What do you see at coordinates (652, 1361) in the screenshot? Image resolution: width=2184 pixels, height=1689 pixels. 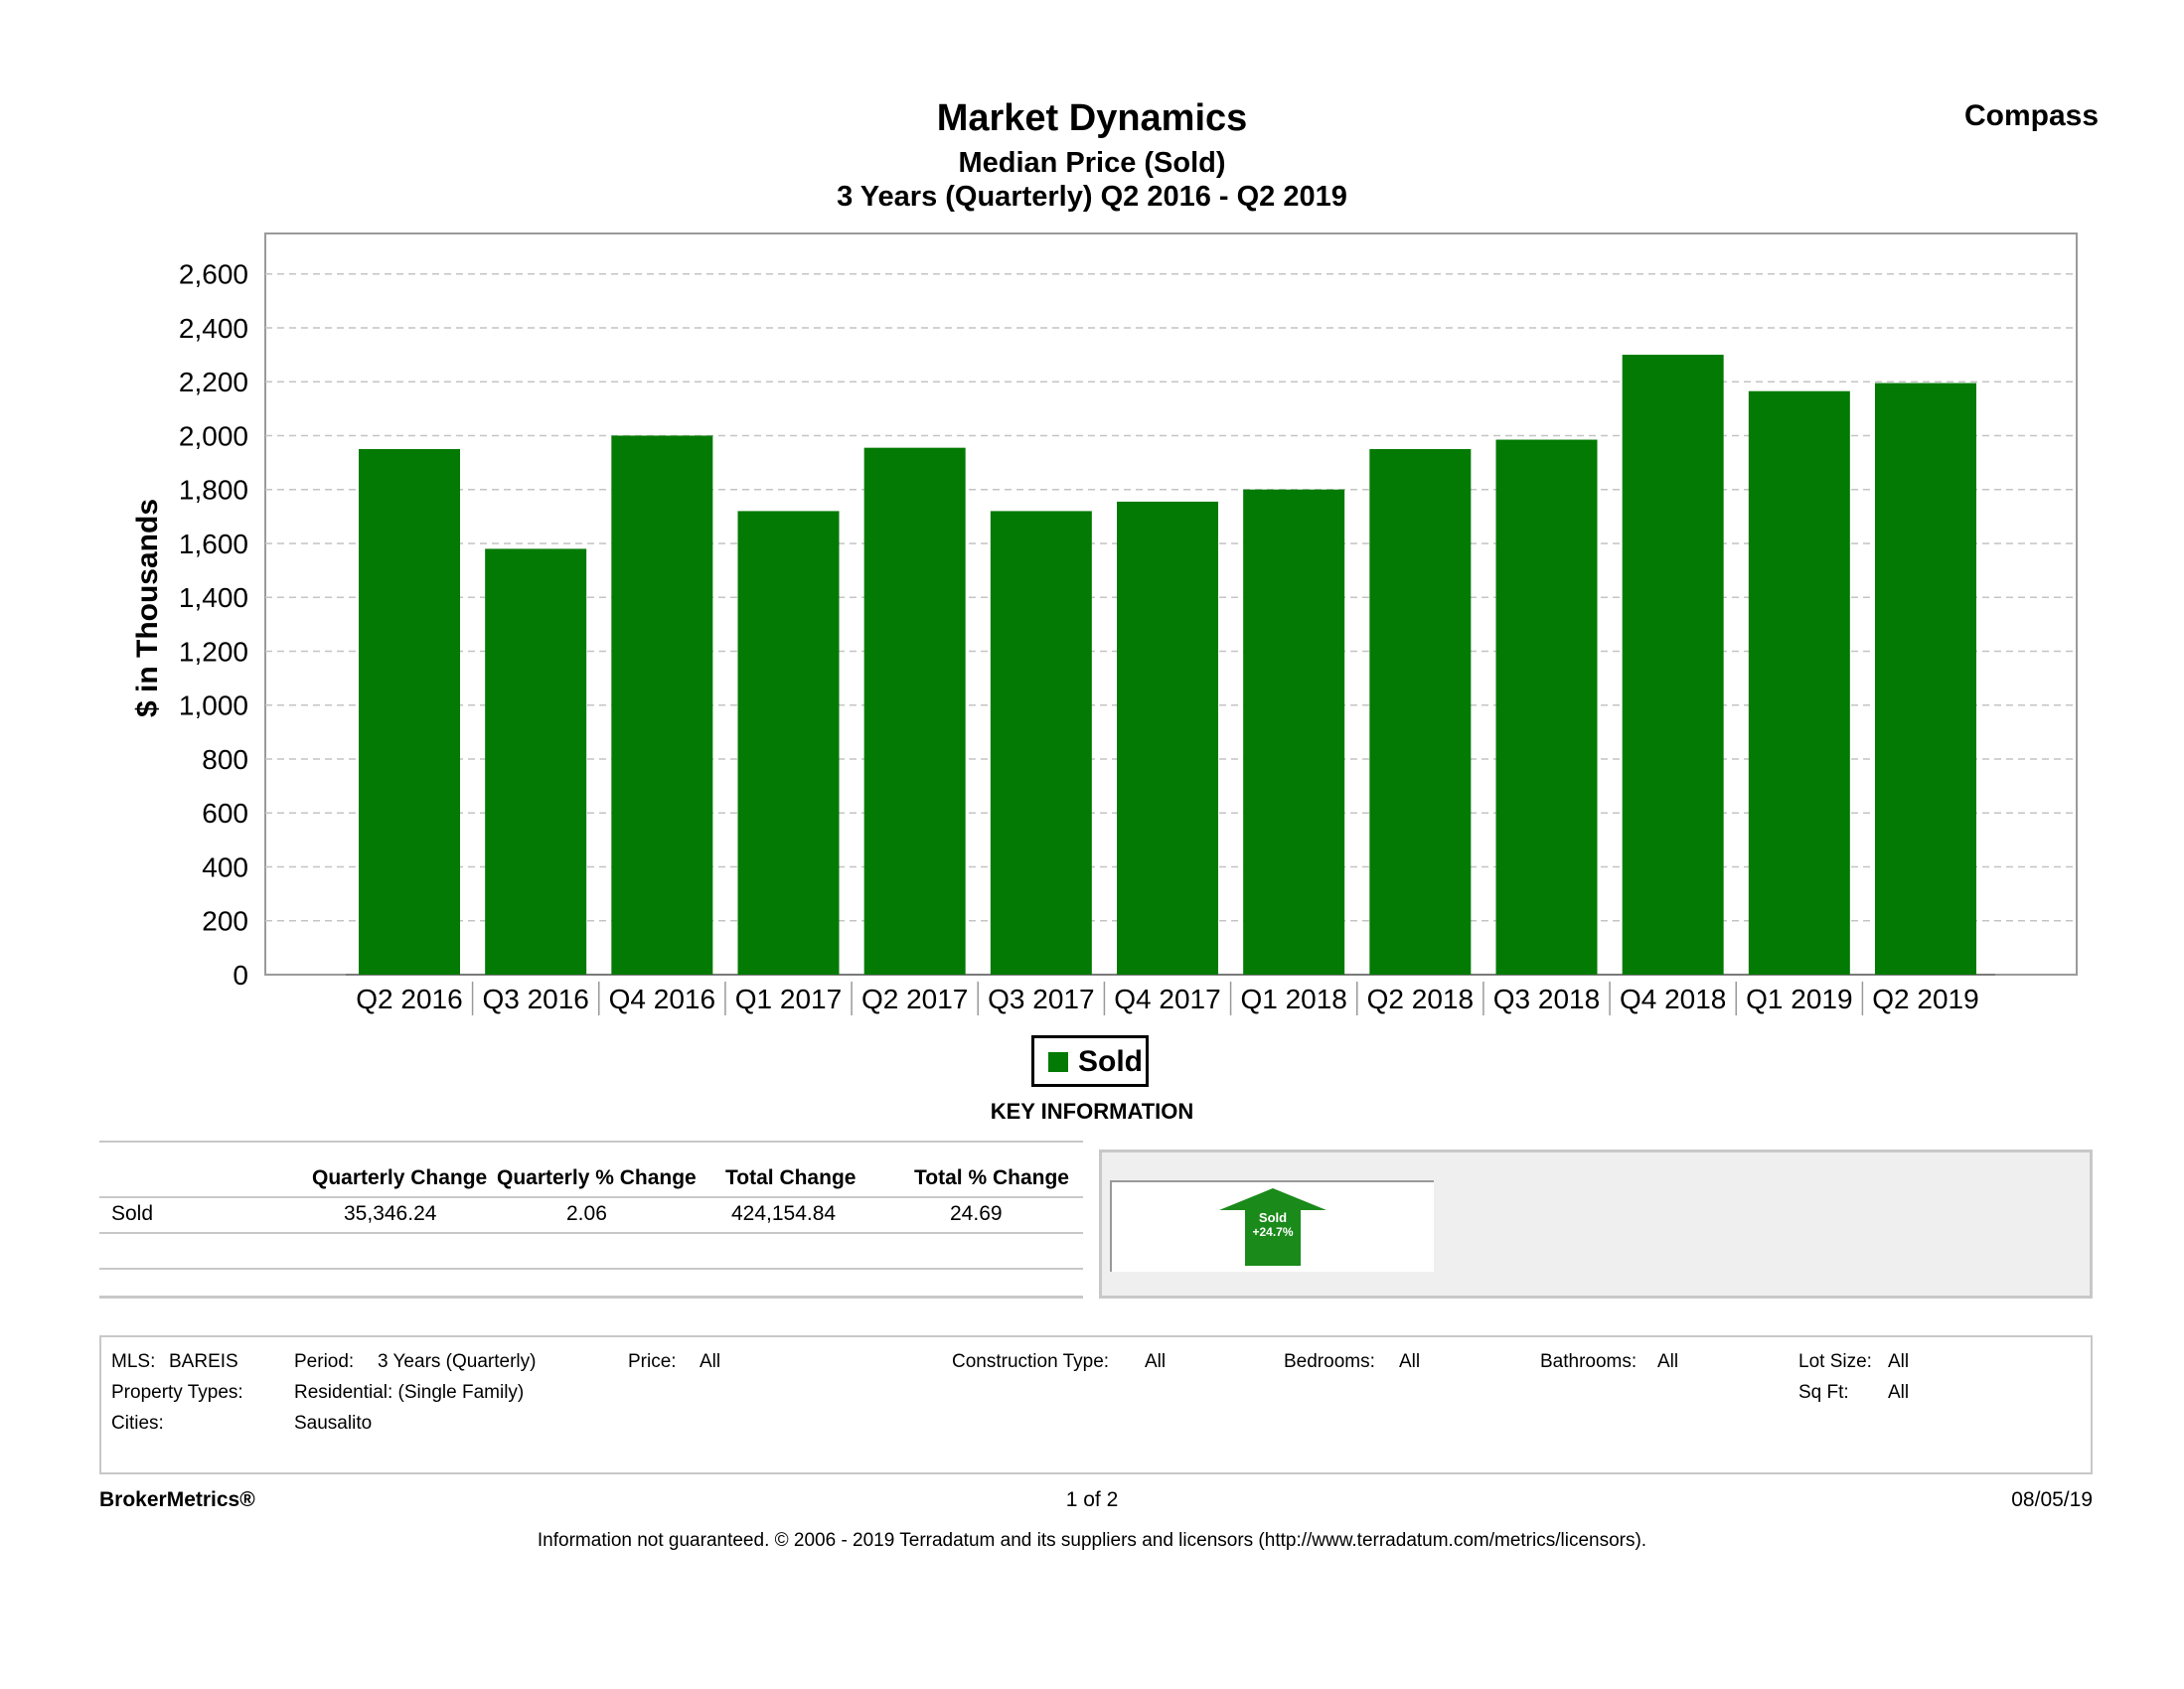 I see `price-label: Price:` at bounding box center [652, 1361].